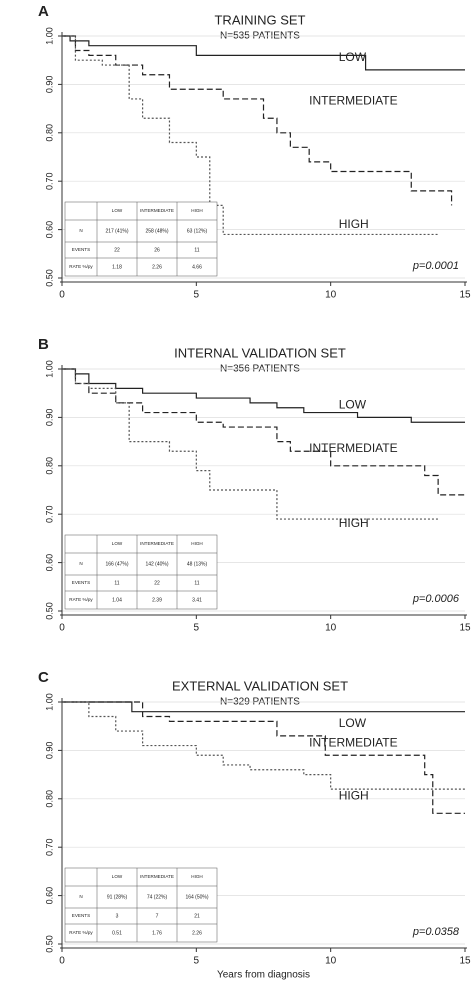 This screenshot has width=475, height=1001. Describe the element at coordinates (157, 916) in the screenshot. I see `table-cell: 7` at that location.